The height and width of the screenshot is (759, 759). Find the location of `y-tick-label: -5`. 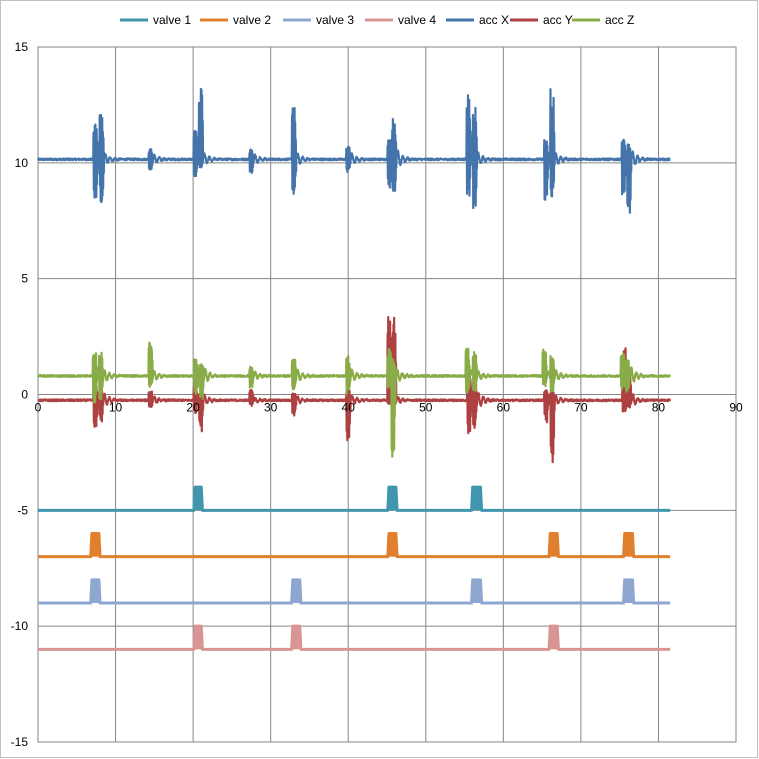

y-tick-label: -5 is located at coordinates (22, 510).